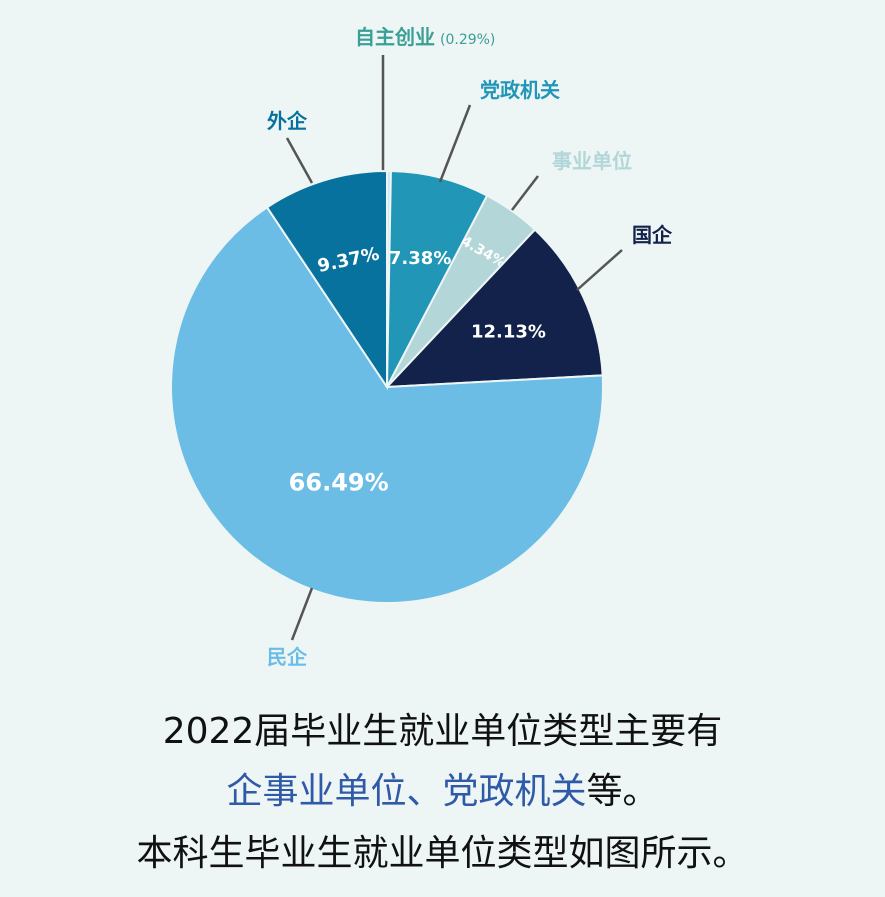  What do you see at coordinates (508, 332) in the screenshot?
I see `value-label: 12.13%` at bounding box center [508, 332].